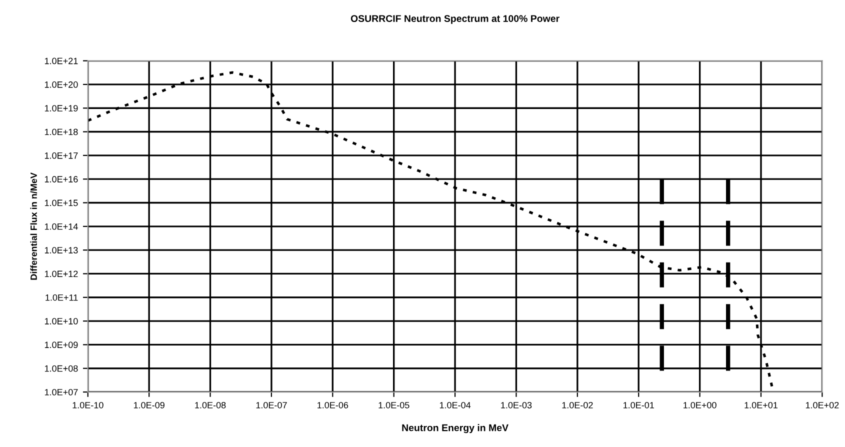 The width and height of the screenshot is (845, 447). What do you see at coordinates (210, 405) in the screenshot?
I see `x-tick-label: 1.0E-08` at bounding box center [210, 405].